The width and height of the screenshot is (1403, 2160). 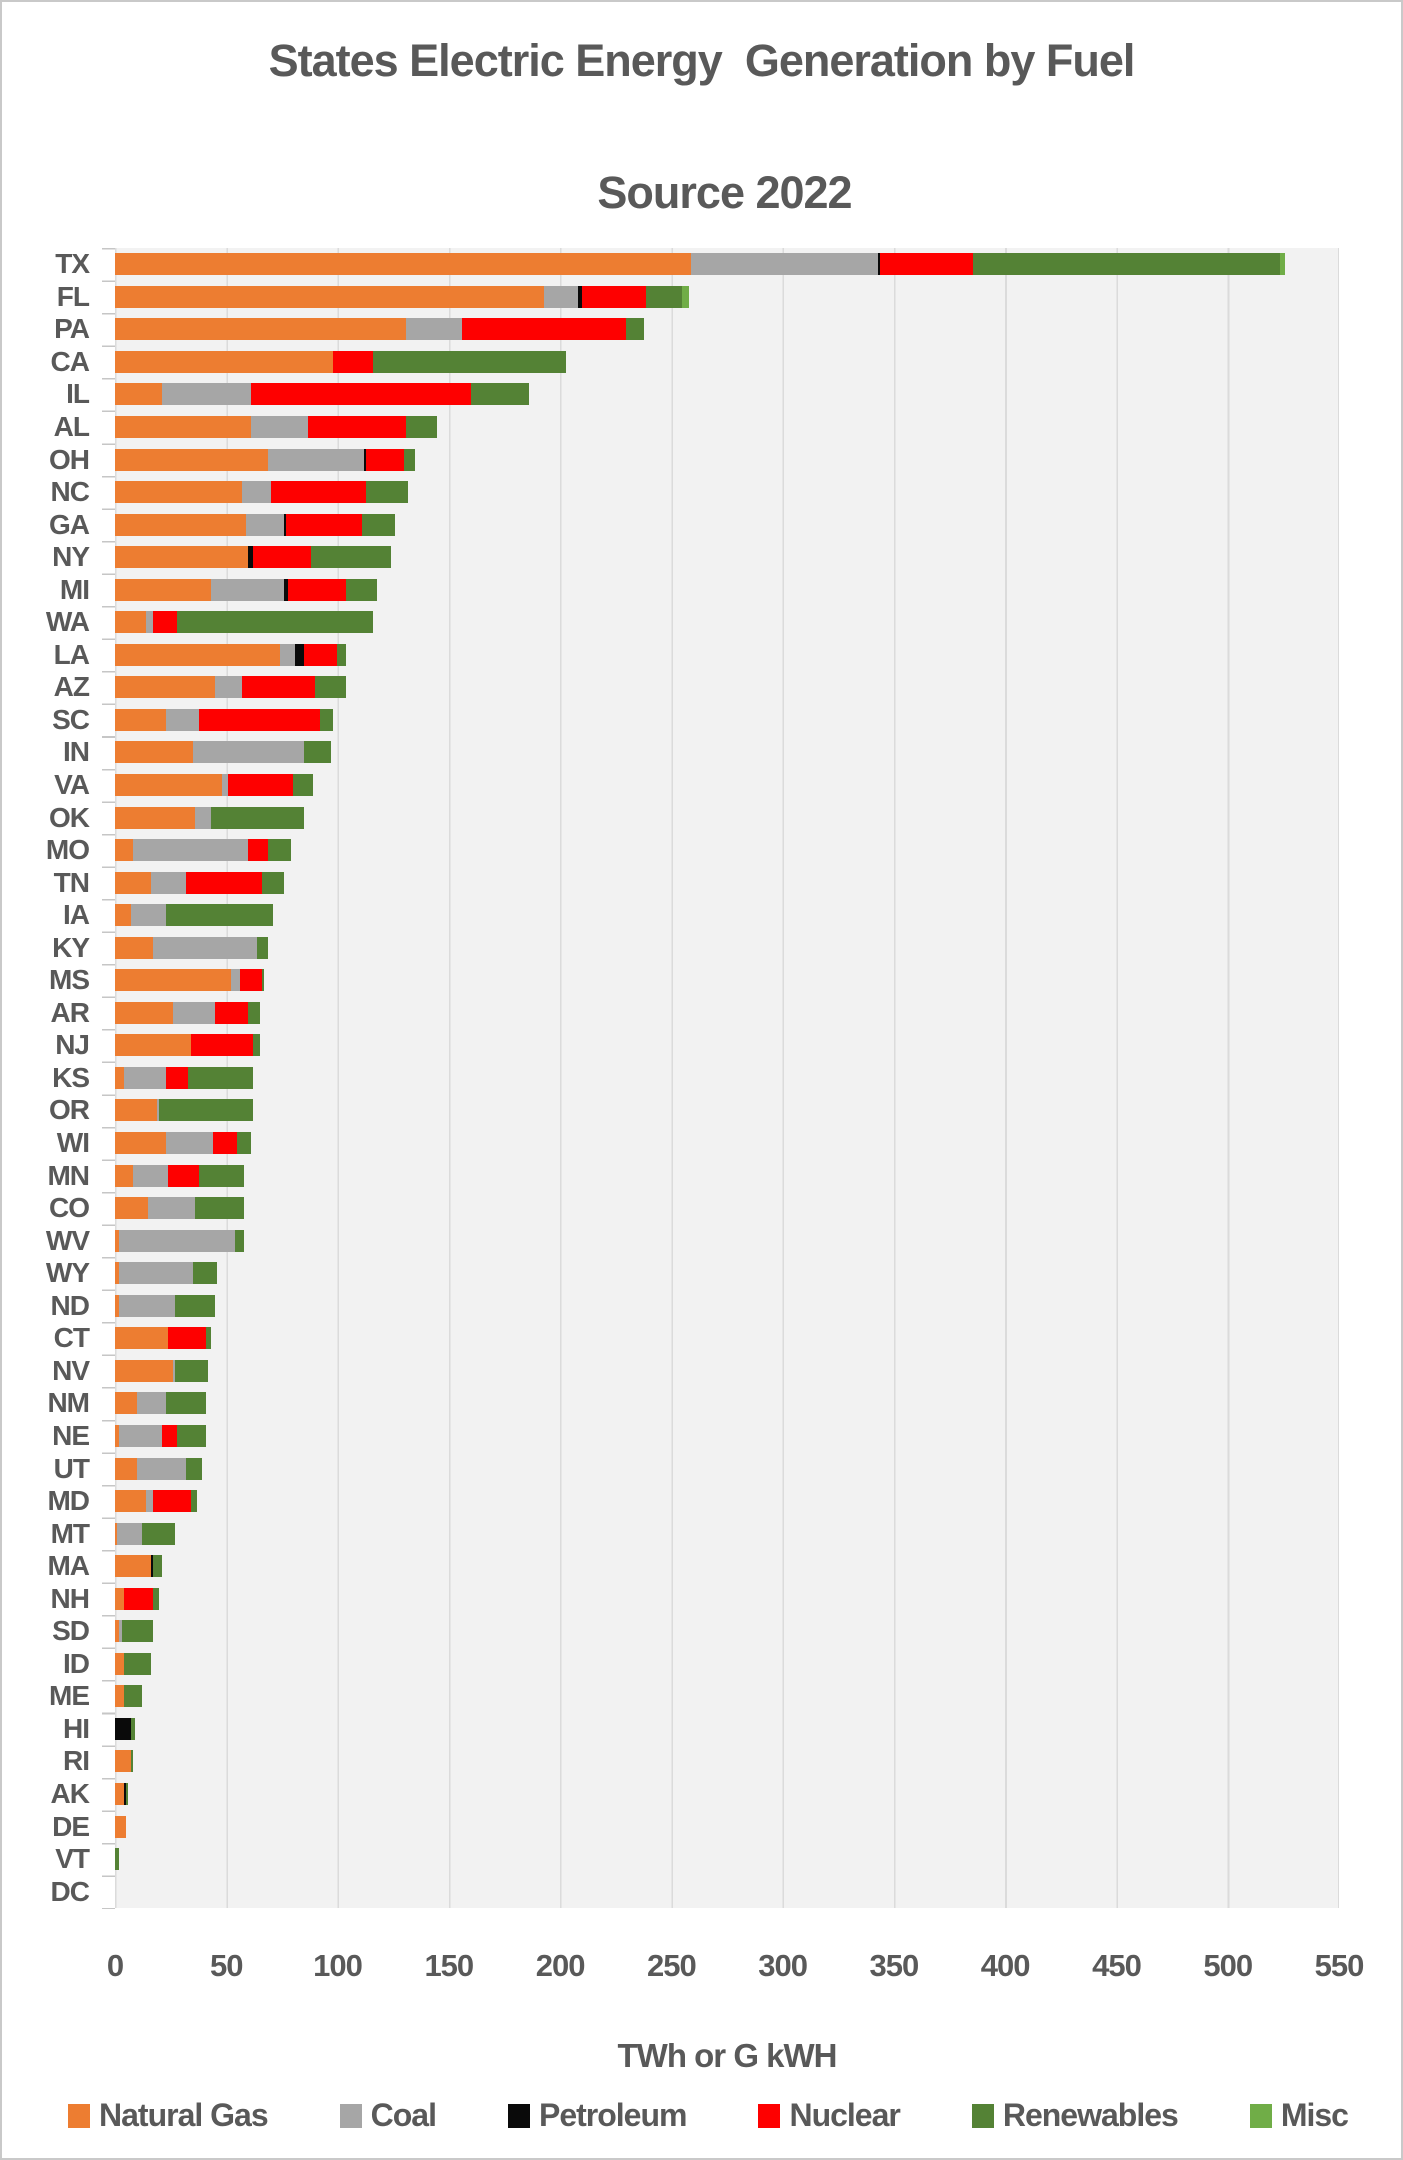 I want to click on bar-segment-renewables-KY, so click(x=263, y=947).